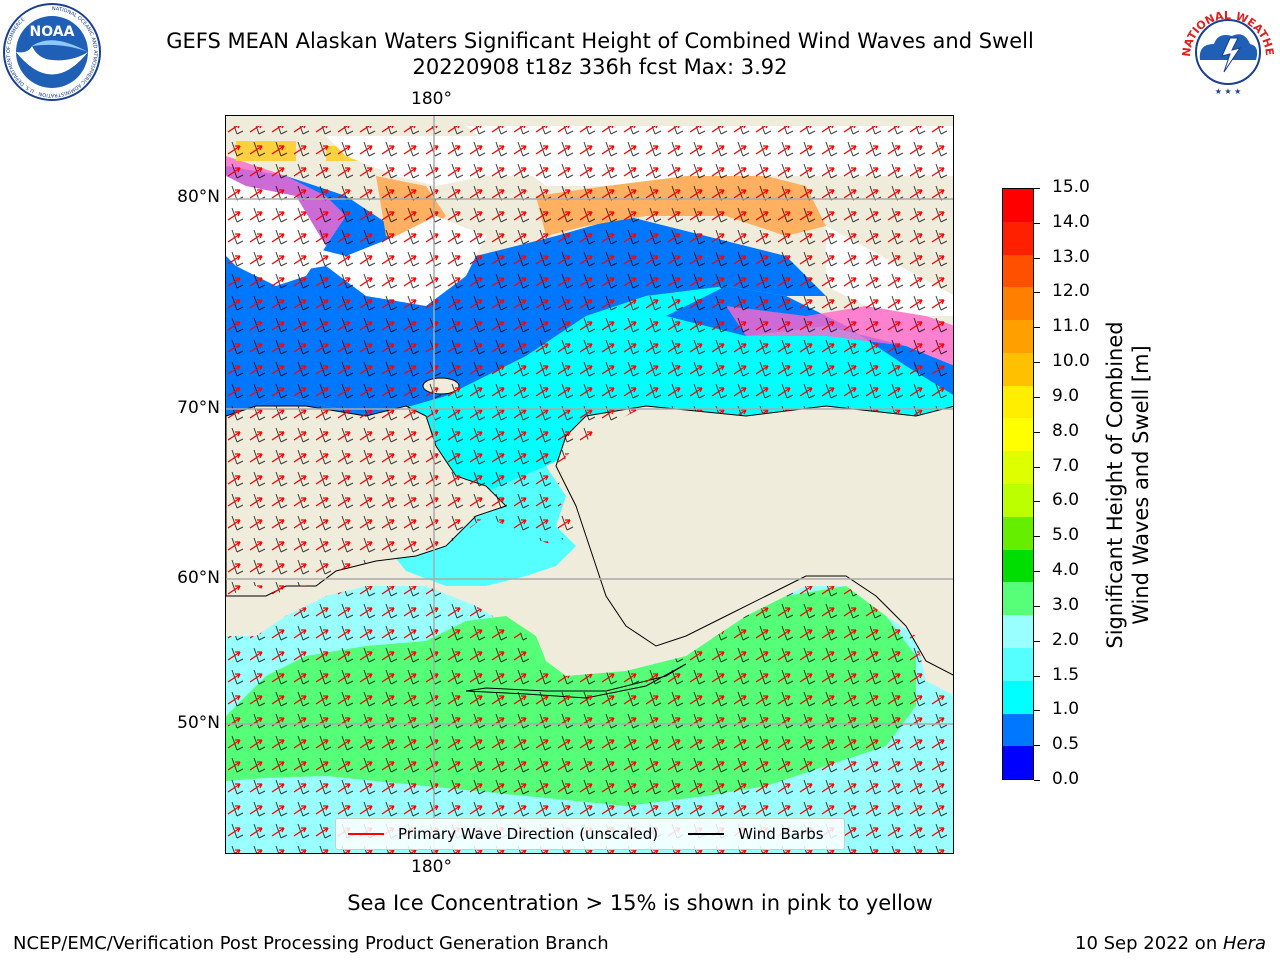 This screenshot has height=960, width=1280. What do you see at coordinates (431, 99) in the screenshot?
I see `lon-label-top: 180°` at bounding box center [431, 99].